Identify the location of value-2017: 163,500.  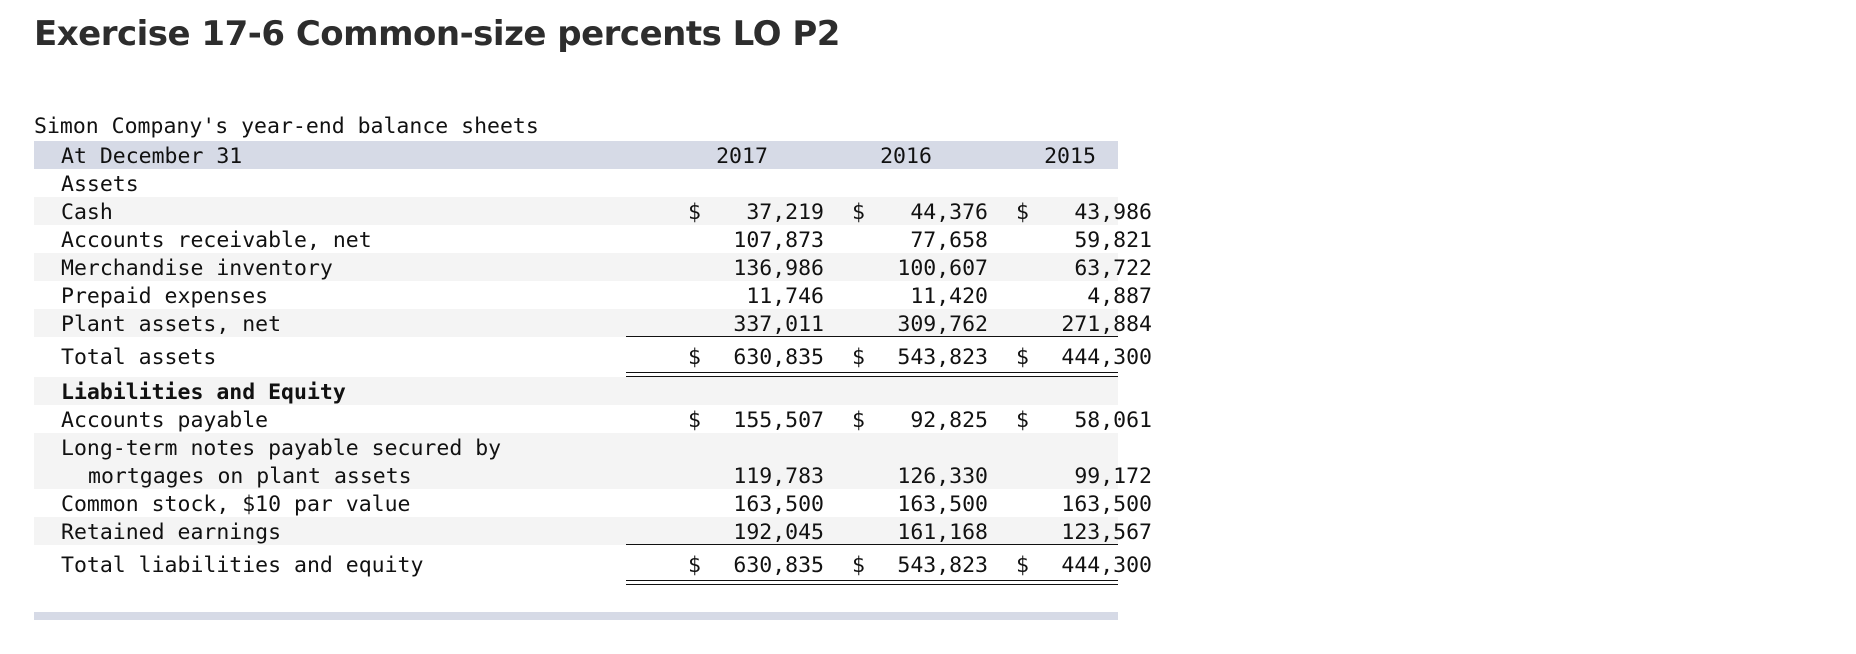
(778, 504).